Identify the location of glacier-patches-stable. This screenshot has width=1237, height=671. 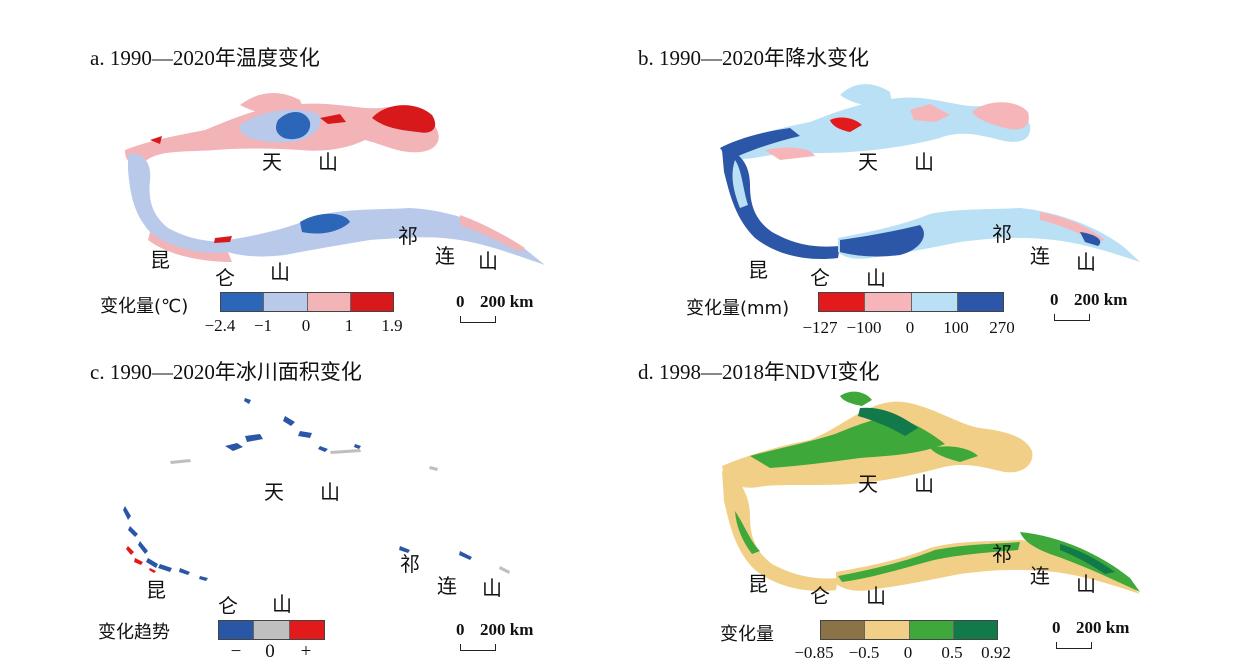
(340, 511).